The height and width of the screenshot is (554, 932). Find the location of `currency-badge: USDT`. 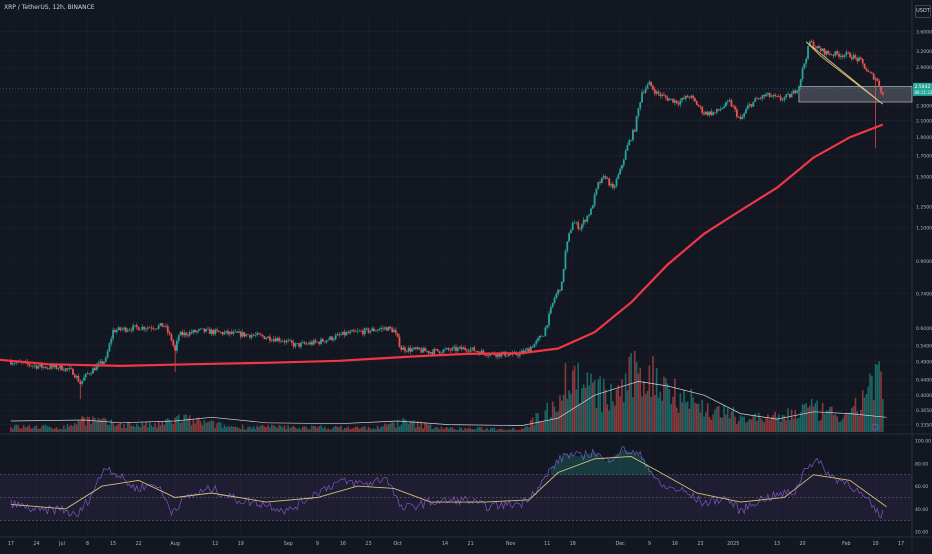

currency-badge: USDT is located at coordinates (923, 11).